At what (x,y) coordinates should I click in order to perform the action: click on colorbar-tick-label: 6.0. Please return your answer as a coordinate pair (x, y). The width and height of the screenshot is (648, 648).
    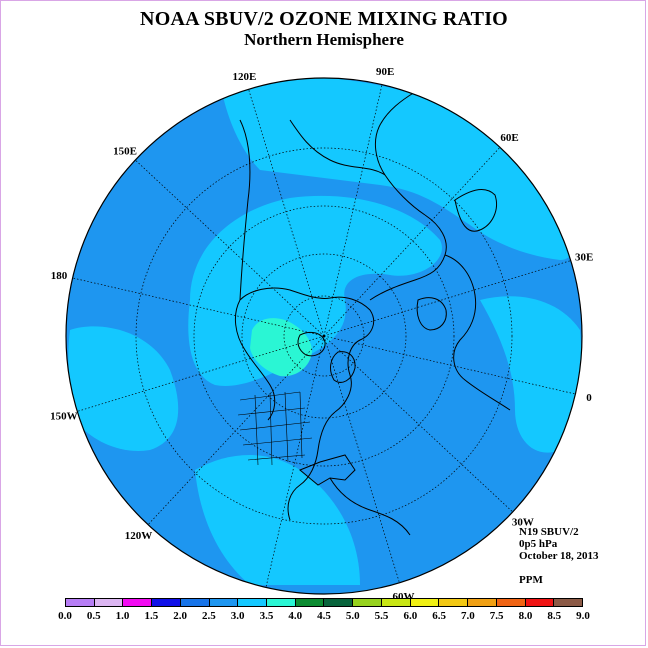
    Looking at the image, I should click on (410, 616).